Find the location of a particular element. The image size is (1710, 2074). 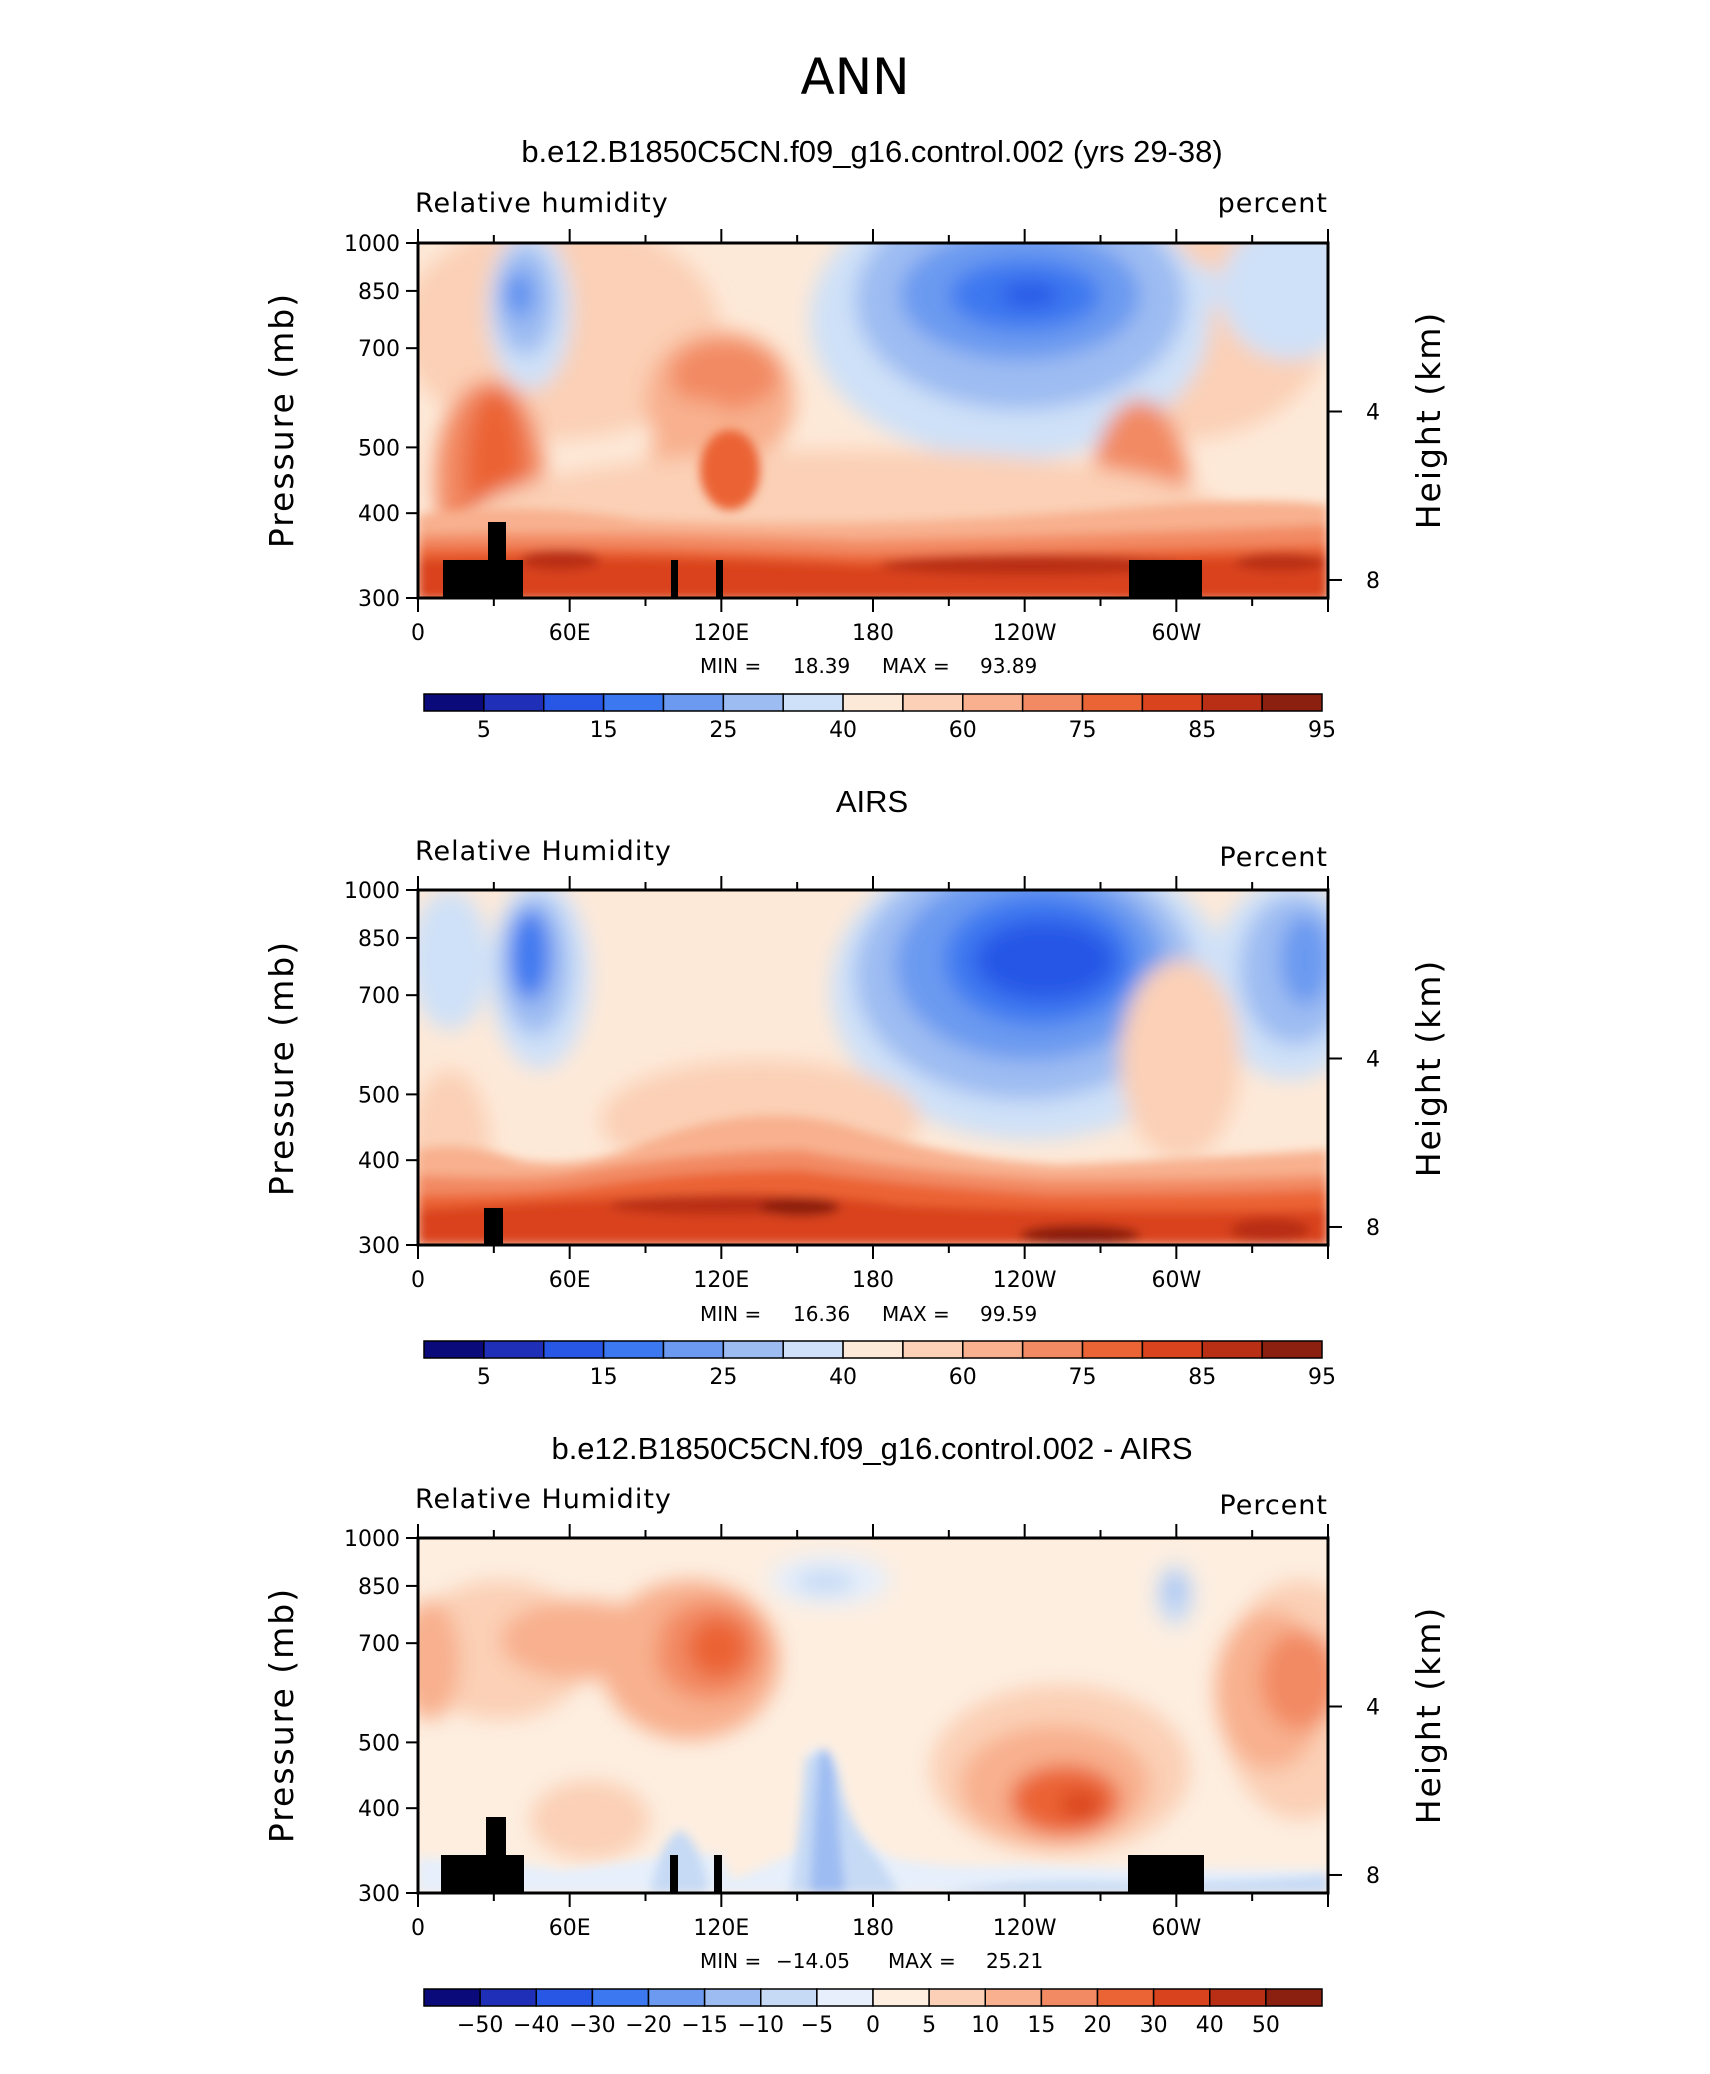

colorbar-label: −30 is located at coordinates (592, 2025).